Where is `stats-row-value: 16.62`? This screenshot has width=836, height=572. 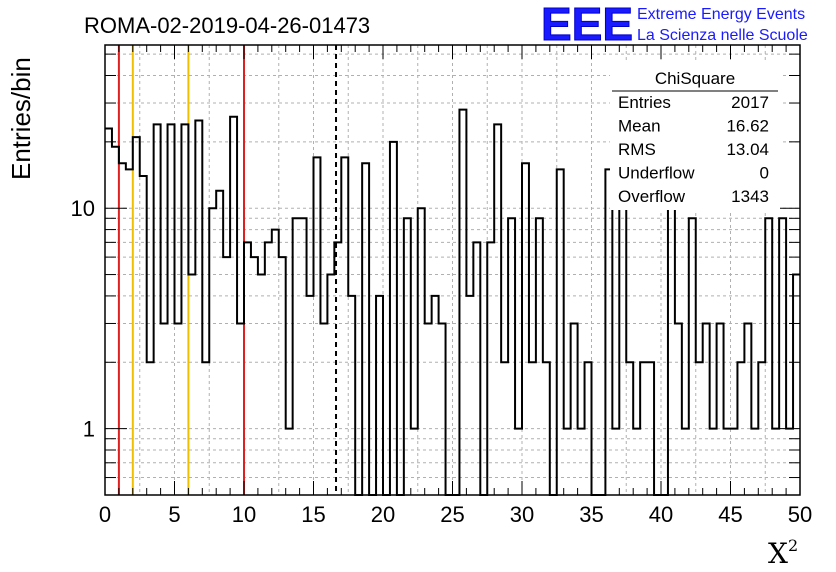 stats-row-value: 16.62 is located at coordinates (747, 126).